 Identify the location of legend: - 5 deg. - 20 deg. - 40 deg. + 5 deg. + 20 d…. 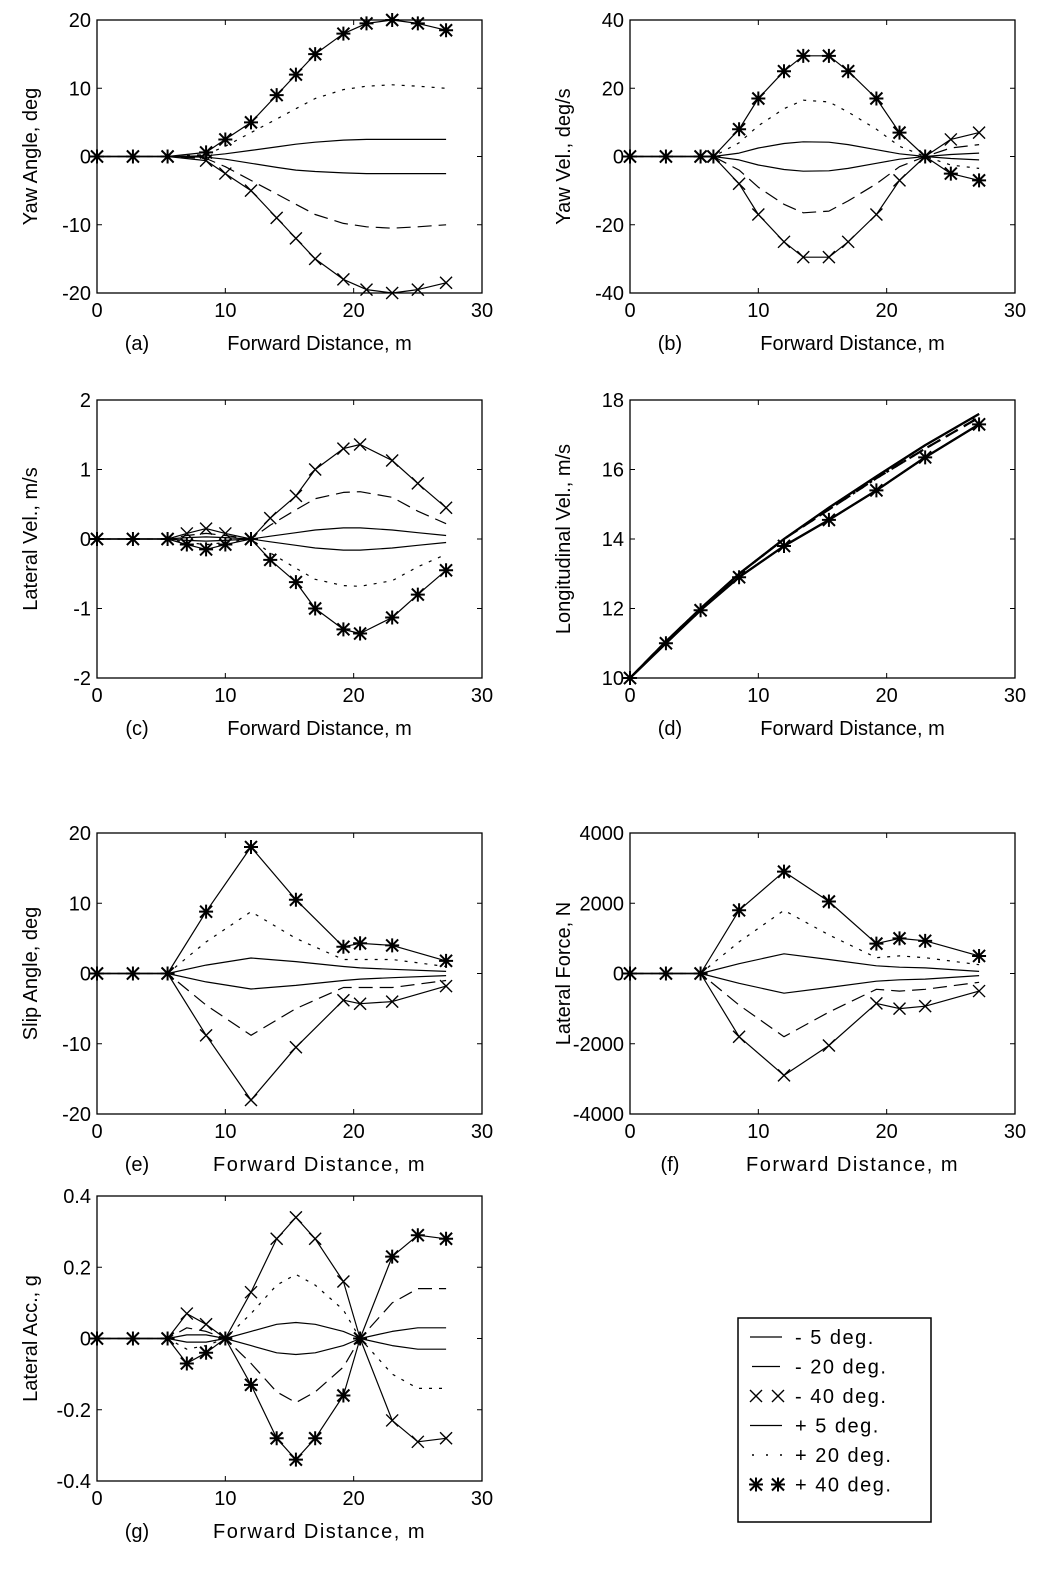
(834, 1420).